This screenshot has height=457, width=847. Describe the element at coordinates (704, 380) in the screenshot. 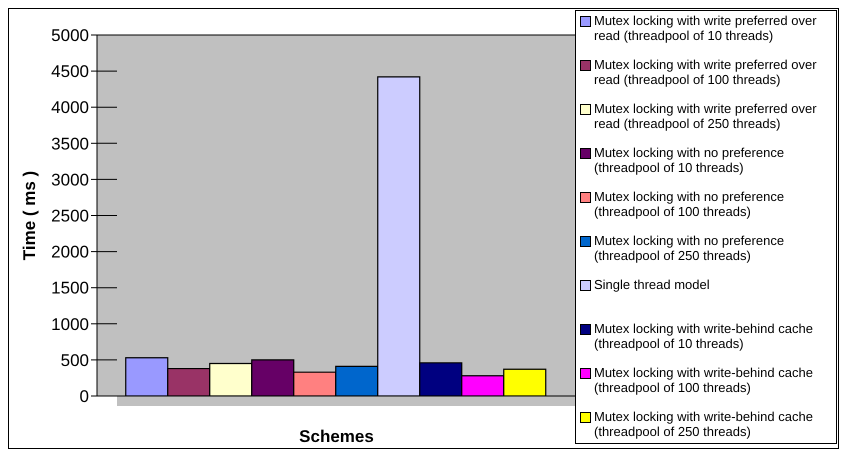

I see `legend-label: Mutex locking with write-behind cache (threadpool of 100 threads)` at that location.